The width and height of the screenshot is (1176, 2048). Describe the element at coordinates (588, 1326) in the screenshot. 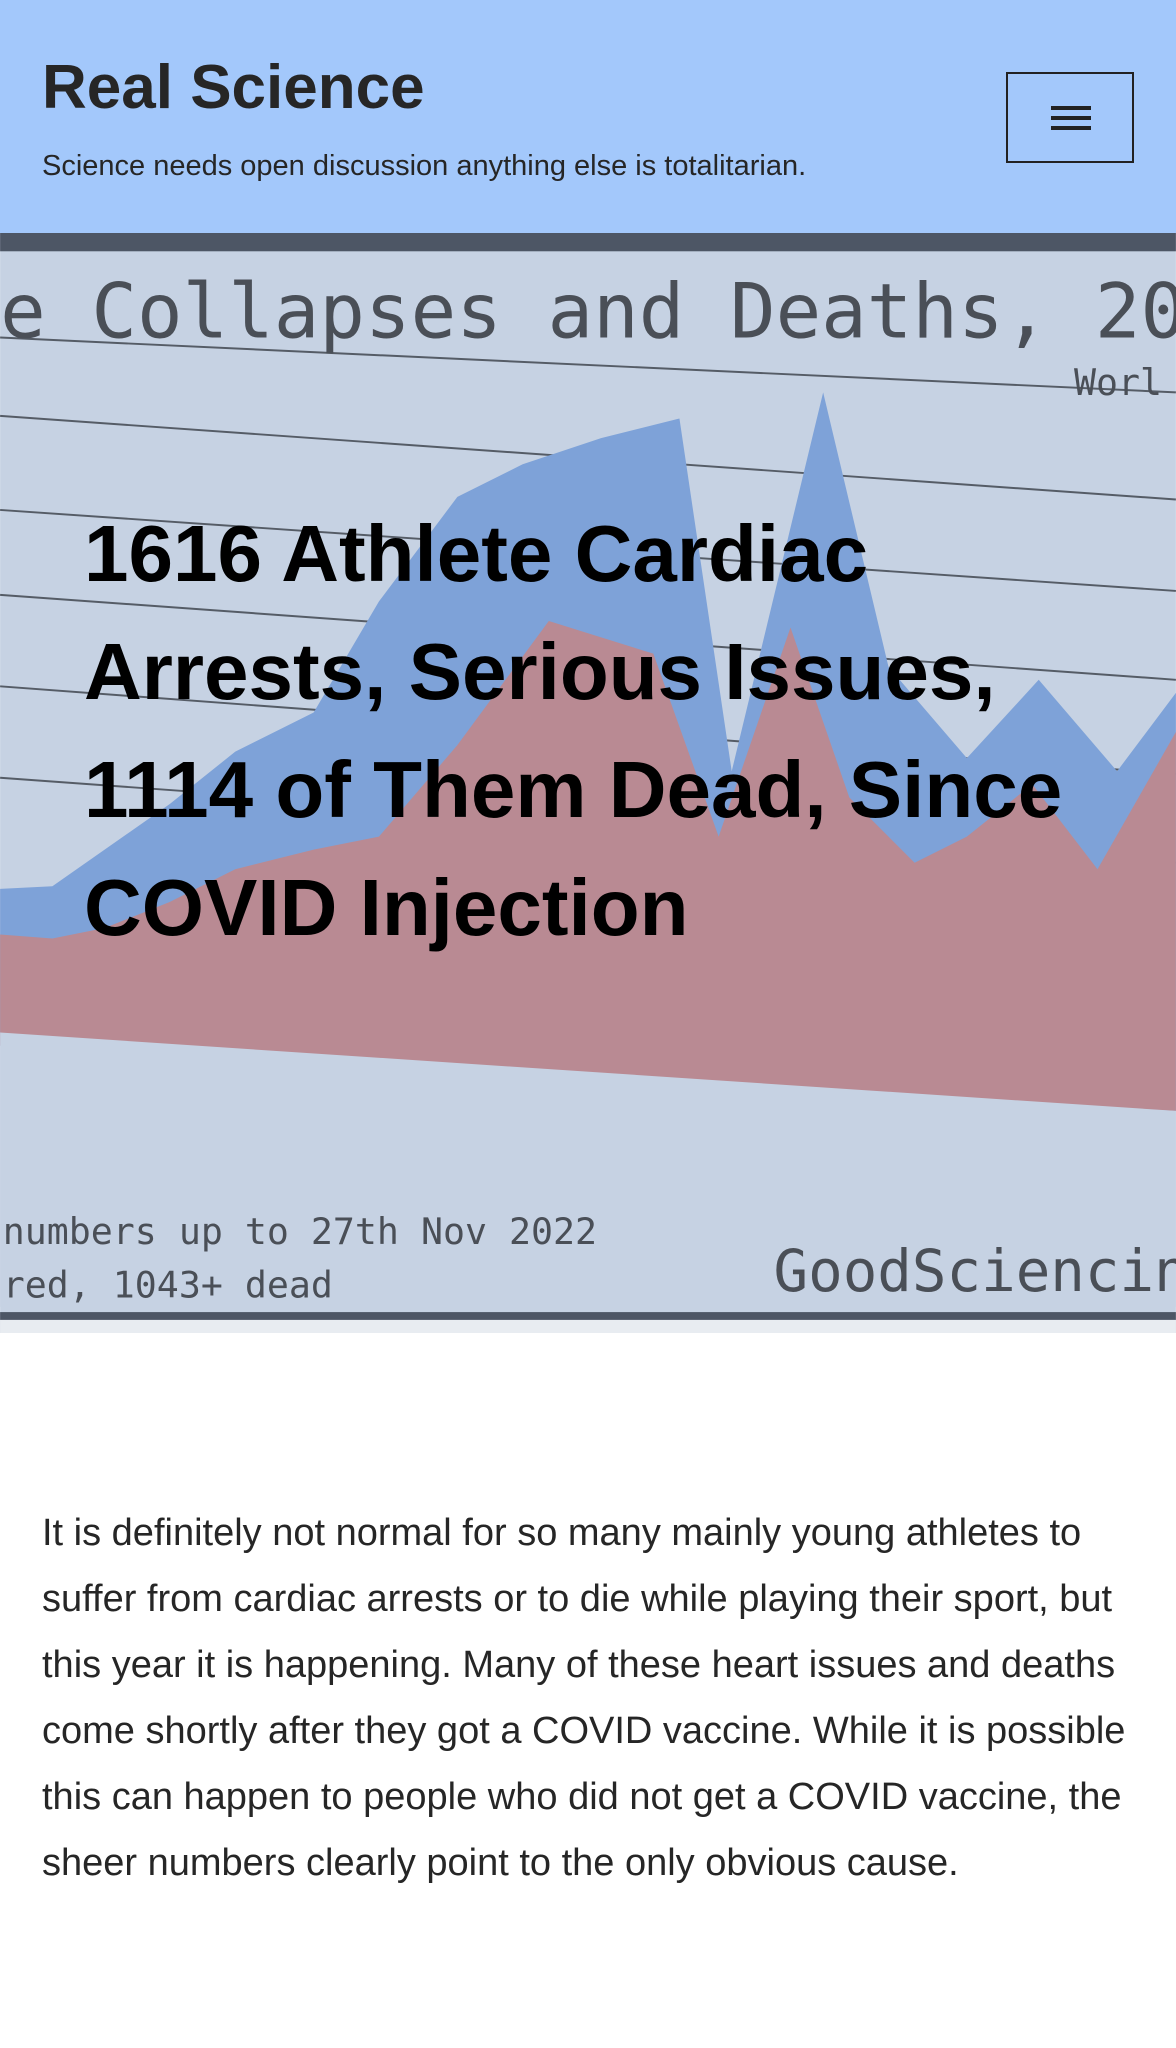

I see `image-edge` at that location.